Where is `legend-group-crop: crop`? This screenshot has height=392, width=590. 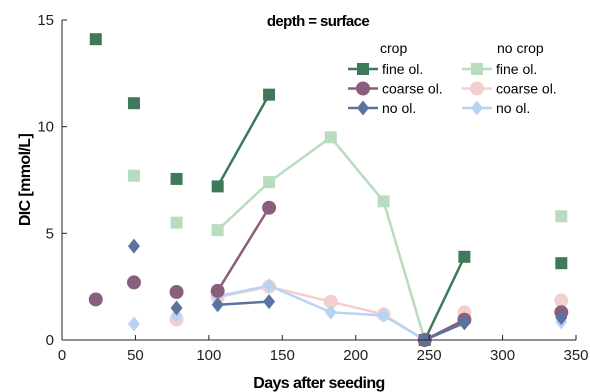
legend-group-crop: crop is located at coordinates (393, 48).